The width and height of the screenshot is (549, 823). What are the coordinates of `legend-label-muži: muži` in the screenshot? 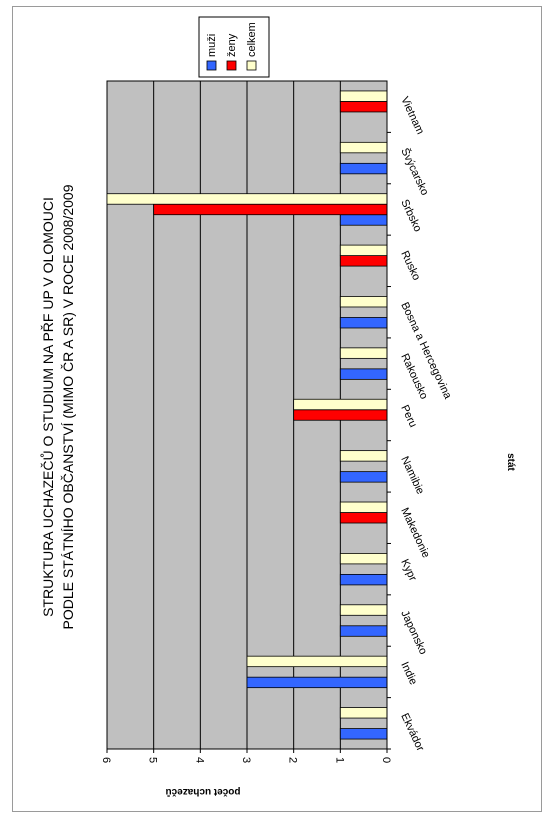 It's located at (212, 45).